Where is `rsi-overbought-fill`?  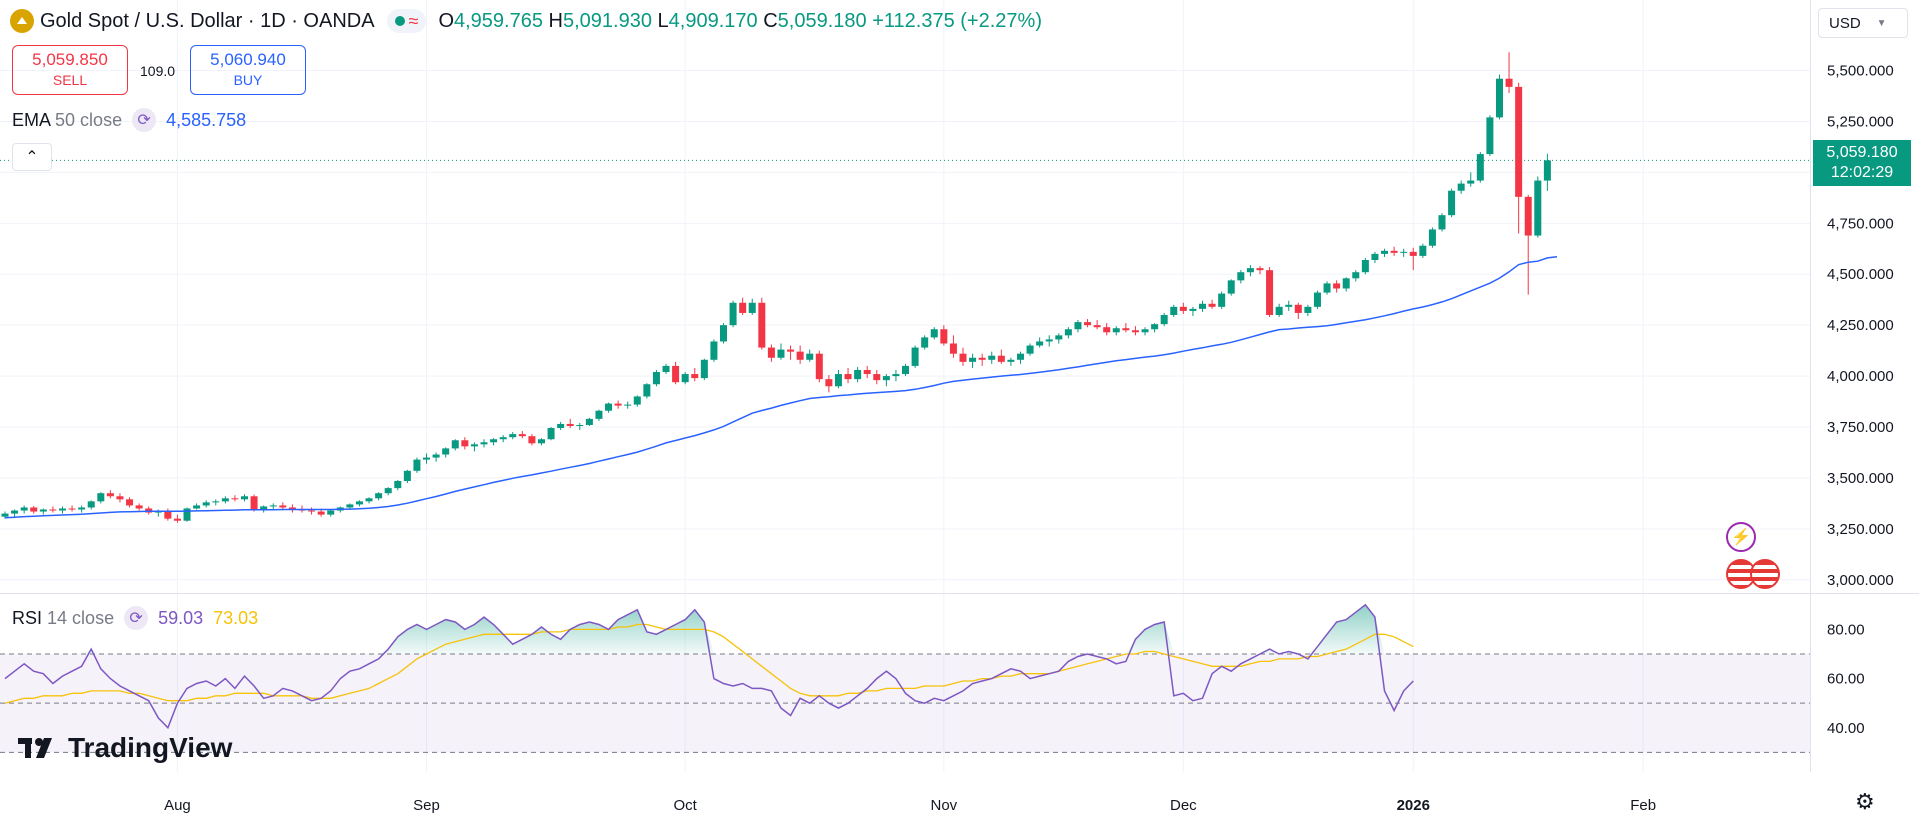 rsi-overbought-fill is located at coordinates (709, 629).